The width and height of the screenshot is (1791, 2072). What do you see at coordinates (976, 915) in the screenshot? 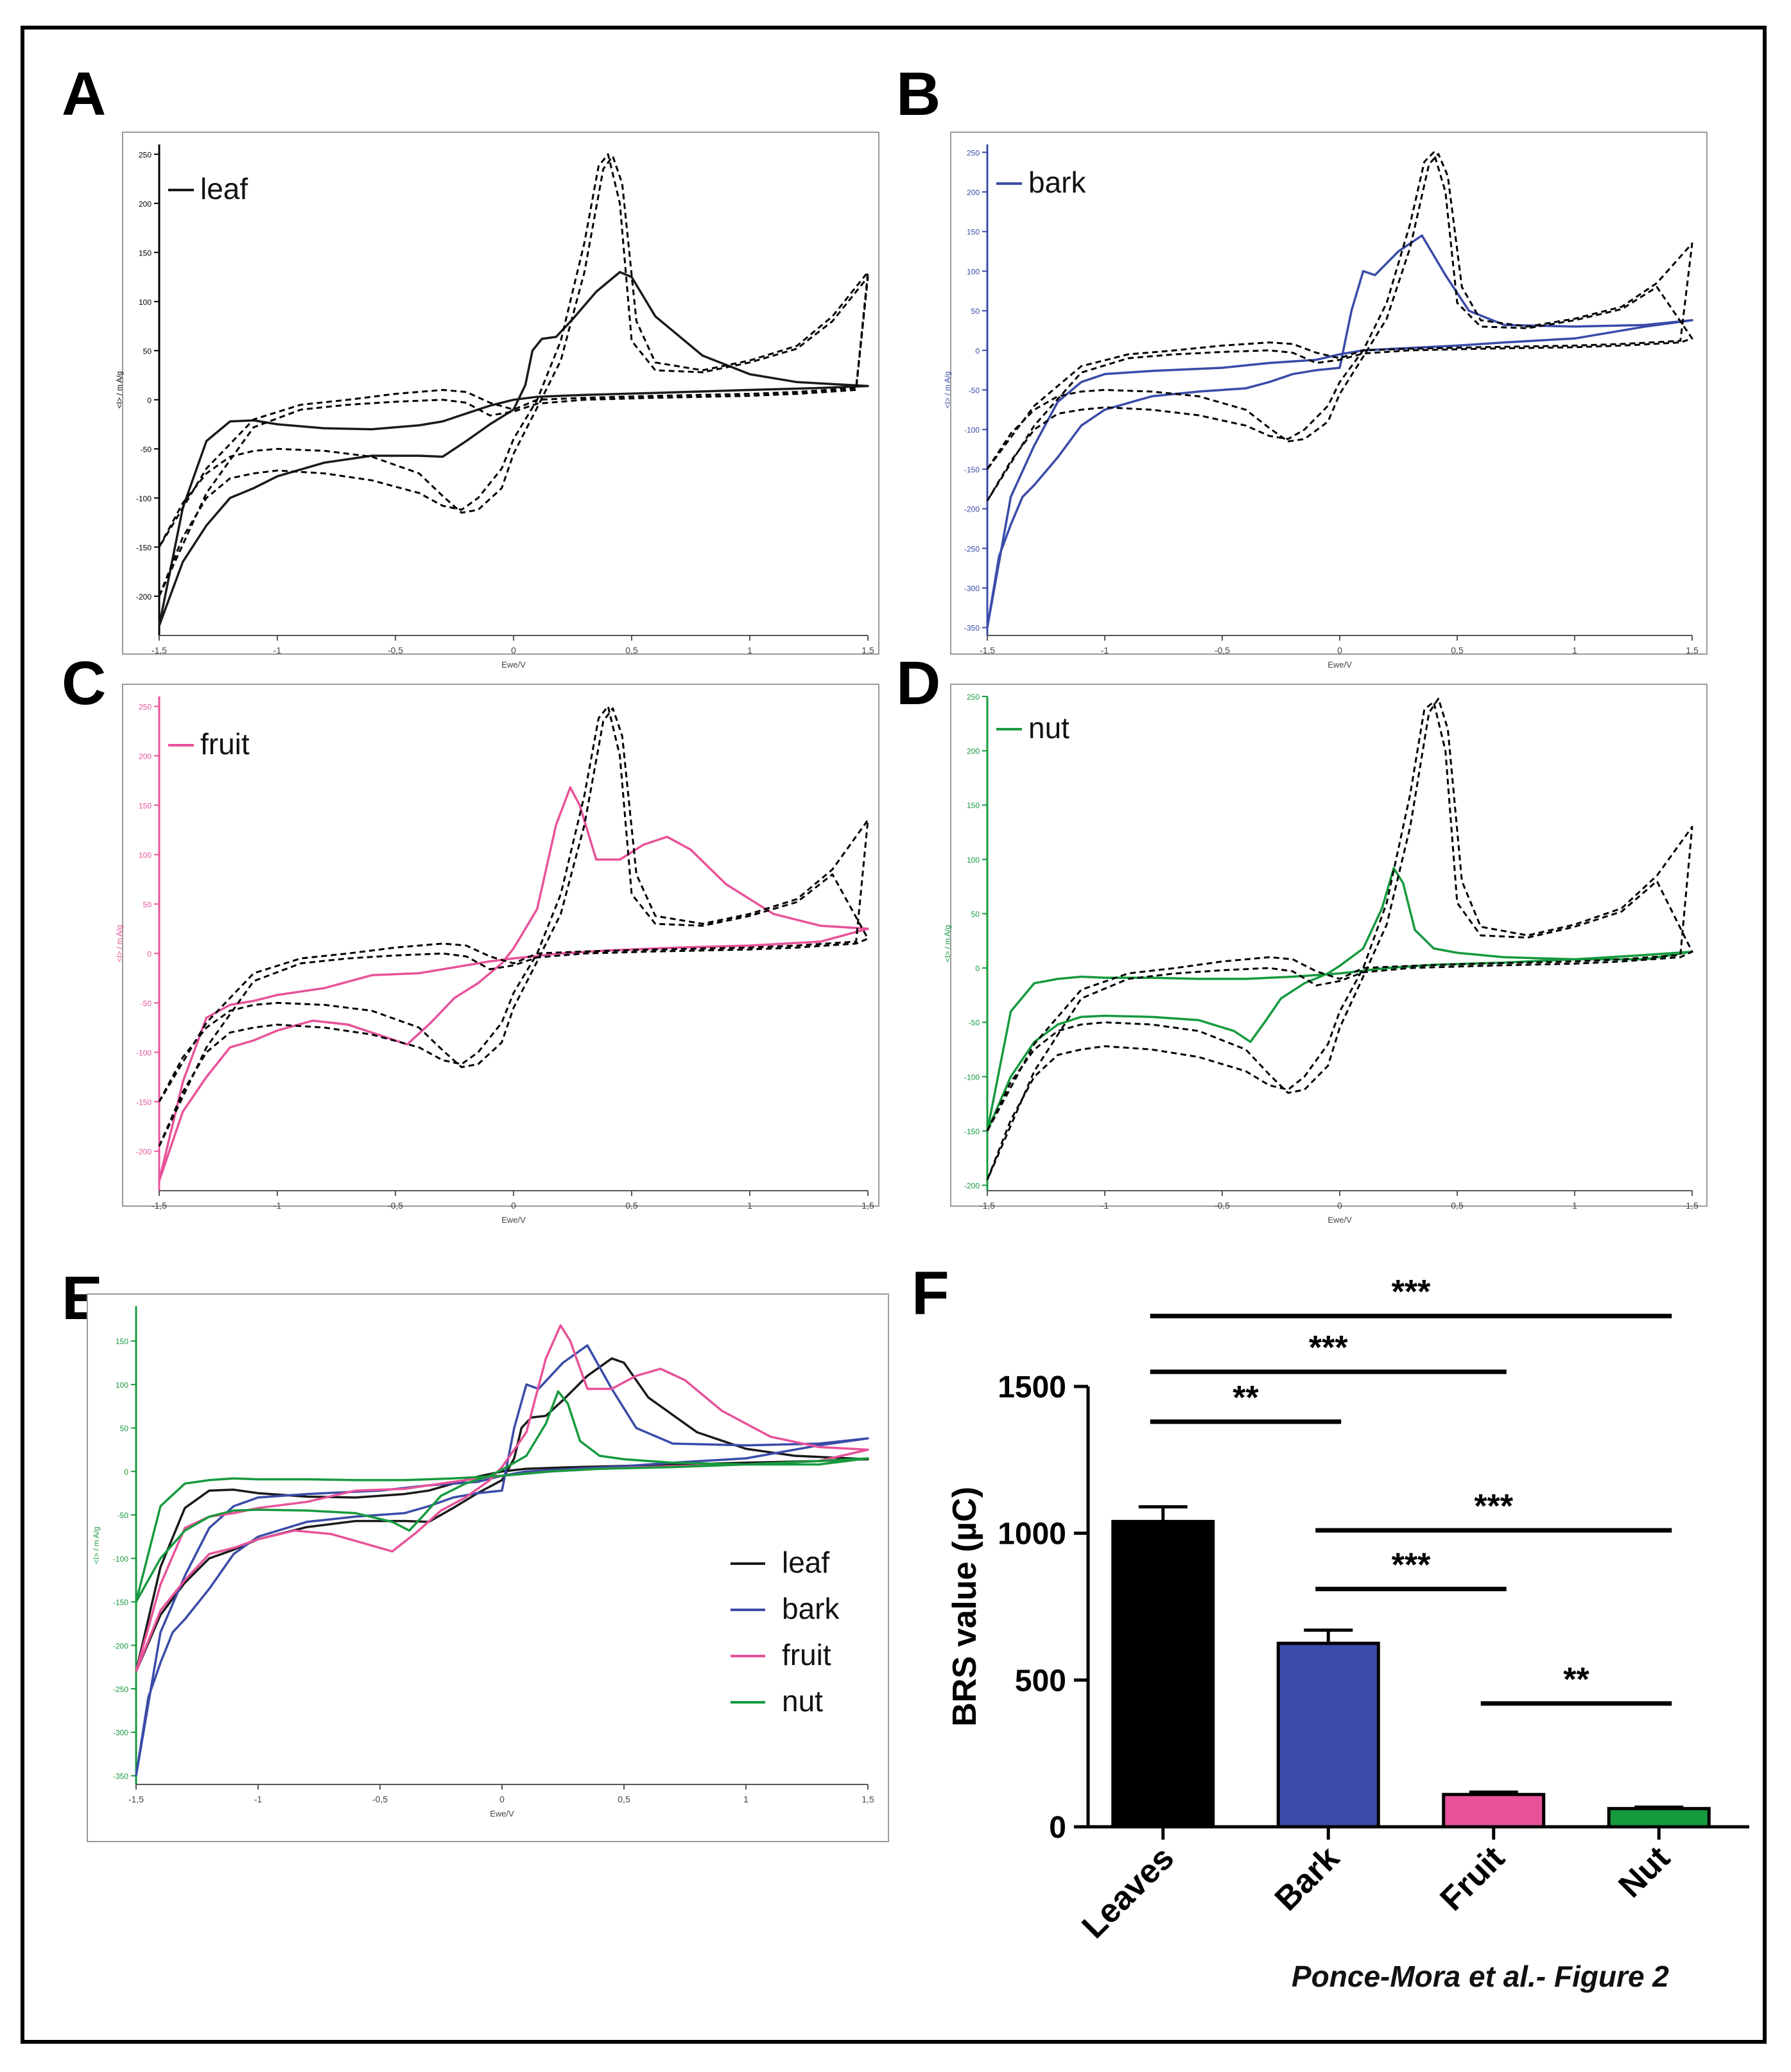
I see `panel-d-y-tick-label: 50` at bounding box center [976, 915].